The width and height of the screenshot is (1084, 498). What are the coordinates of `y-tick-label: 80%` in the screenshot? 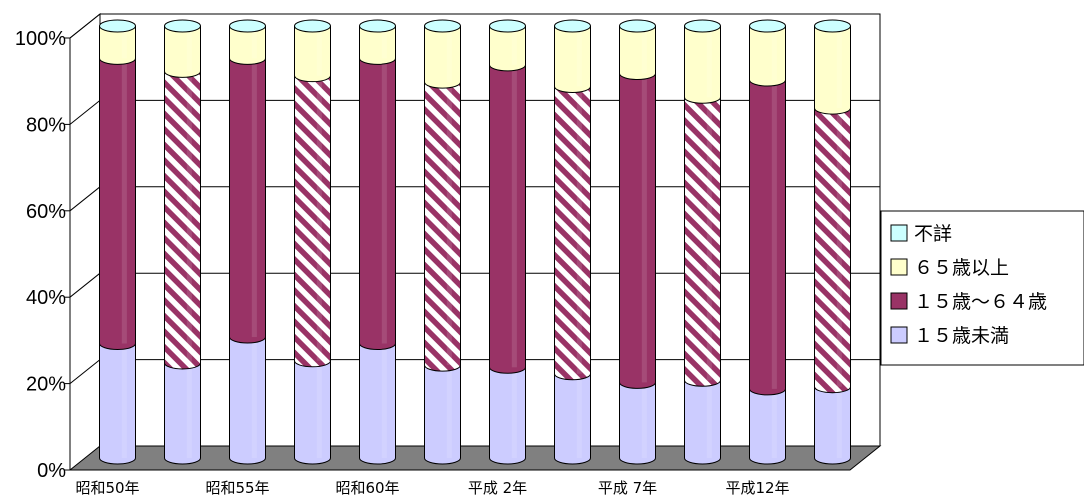 It's located at (46, 125).